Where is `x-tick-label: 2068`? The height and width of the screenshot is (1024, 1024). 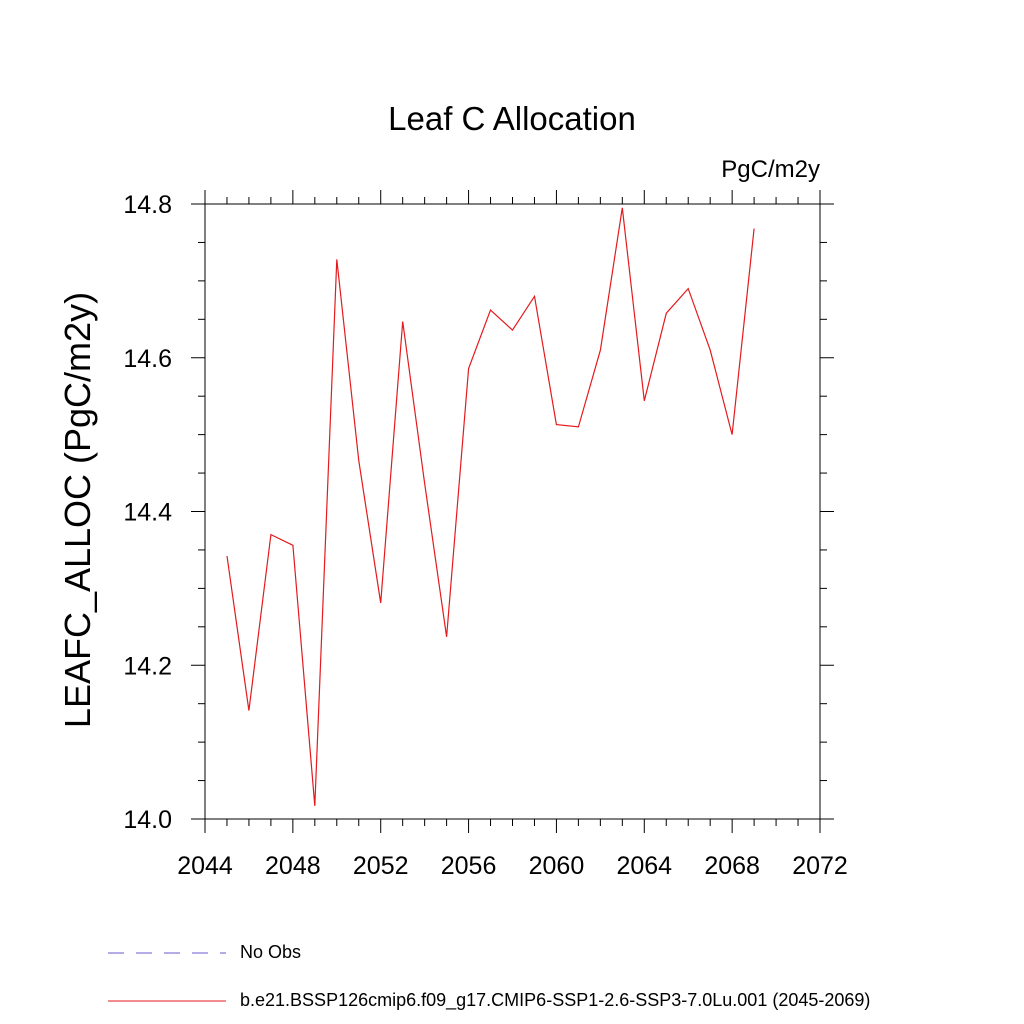 x-tick-label: 2068 is located at coordinates (732, 866).